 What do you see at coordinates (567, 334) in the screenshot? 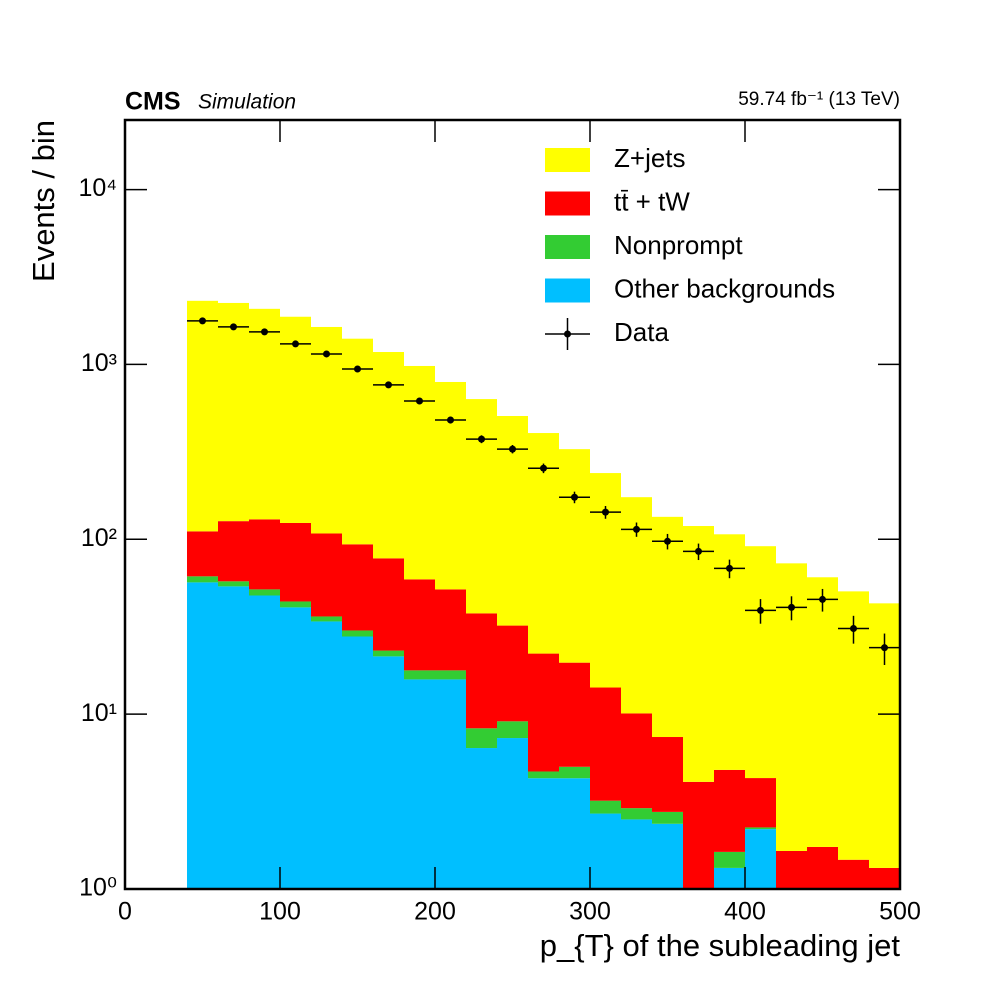
I see `legend-data-marker` at bounding box center [567, 334].